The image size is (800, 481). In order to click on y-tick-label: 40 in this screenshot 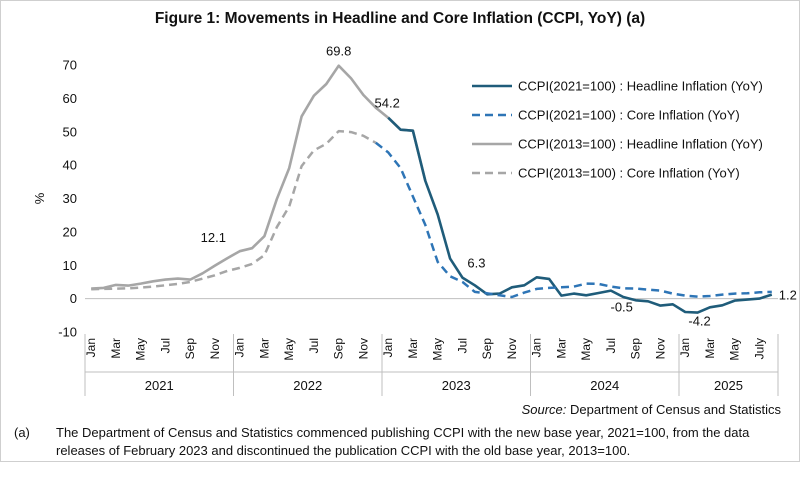, I will do `click(70, 165)`.